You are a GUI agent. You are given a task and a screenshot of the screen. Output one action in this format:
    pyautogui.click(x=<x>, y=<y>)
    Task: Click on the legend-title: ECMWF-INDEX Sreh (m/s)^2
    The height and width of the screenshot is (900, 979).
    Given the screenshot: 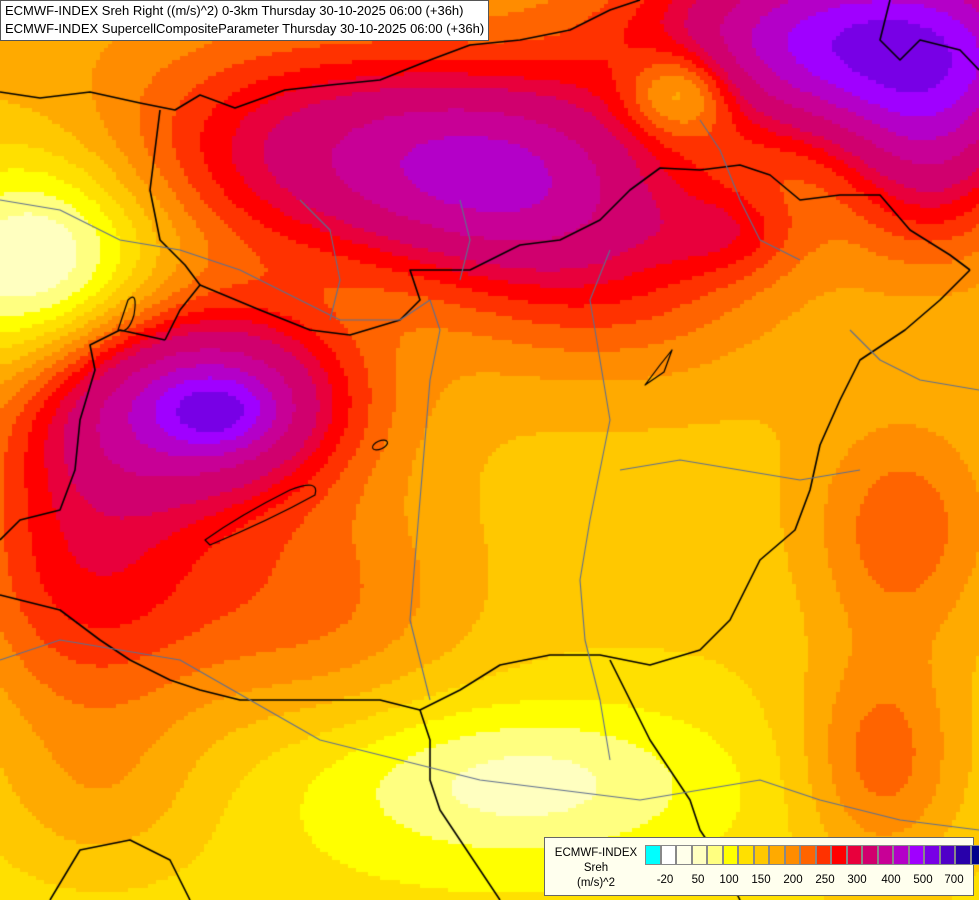 What is the action you would take?
    pyautogui.click(x=596, y=868)
    